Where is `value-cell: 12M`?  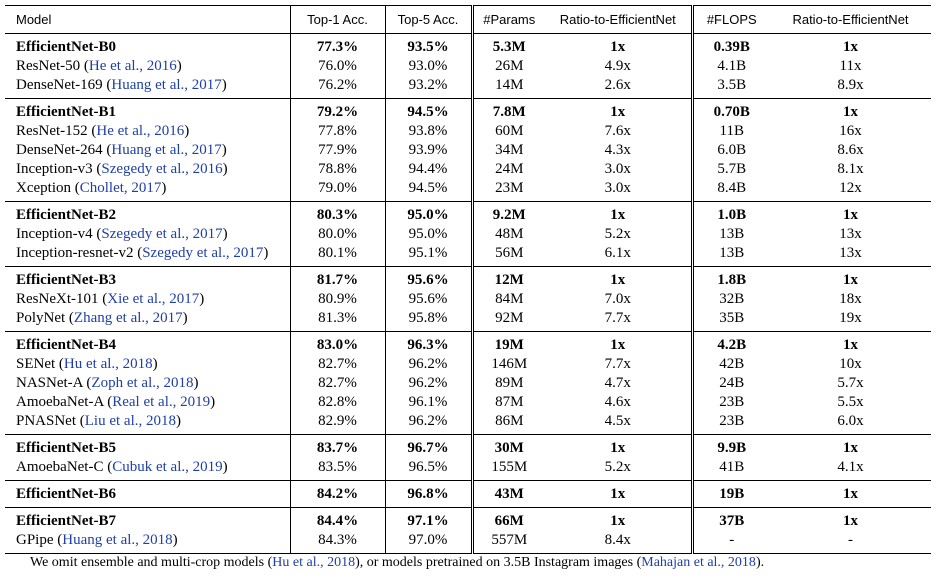
value-cell: 12M is located at coordinates (507, 278).